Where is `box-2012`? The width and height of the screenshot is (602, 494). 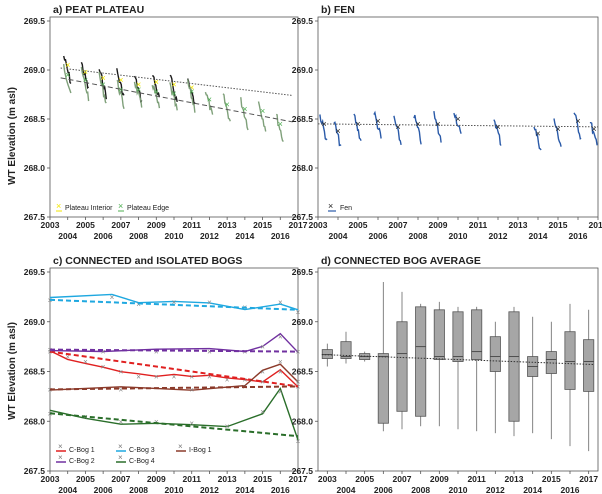
box-2012 is located at coordinates (495, 377).